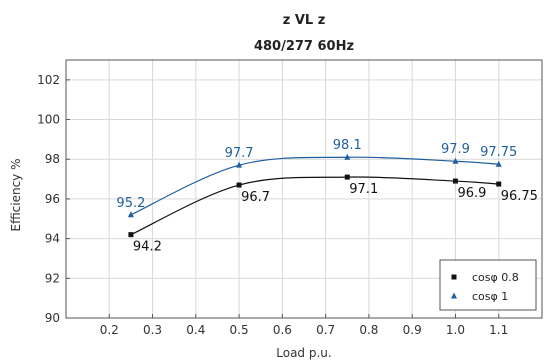  Describe the element at coordinates (52, 199) in the screenshot. I see `y-tick-label: 96` at that location.